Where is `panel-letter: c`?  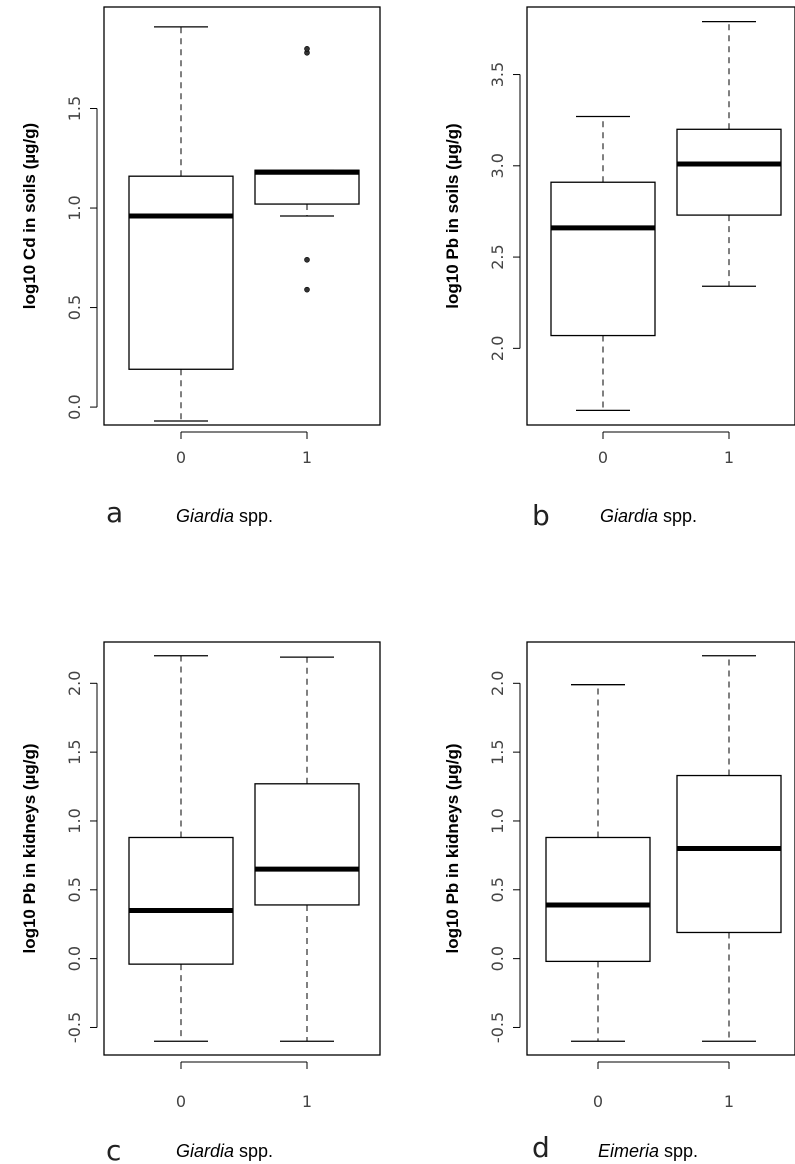 panel-letter: c is located at coordinates (113, 1149).